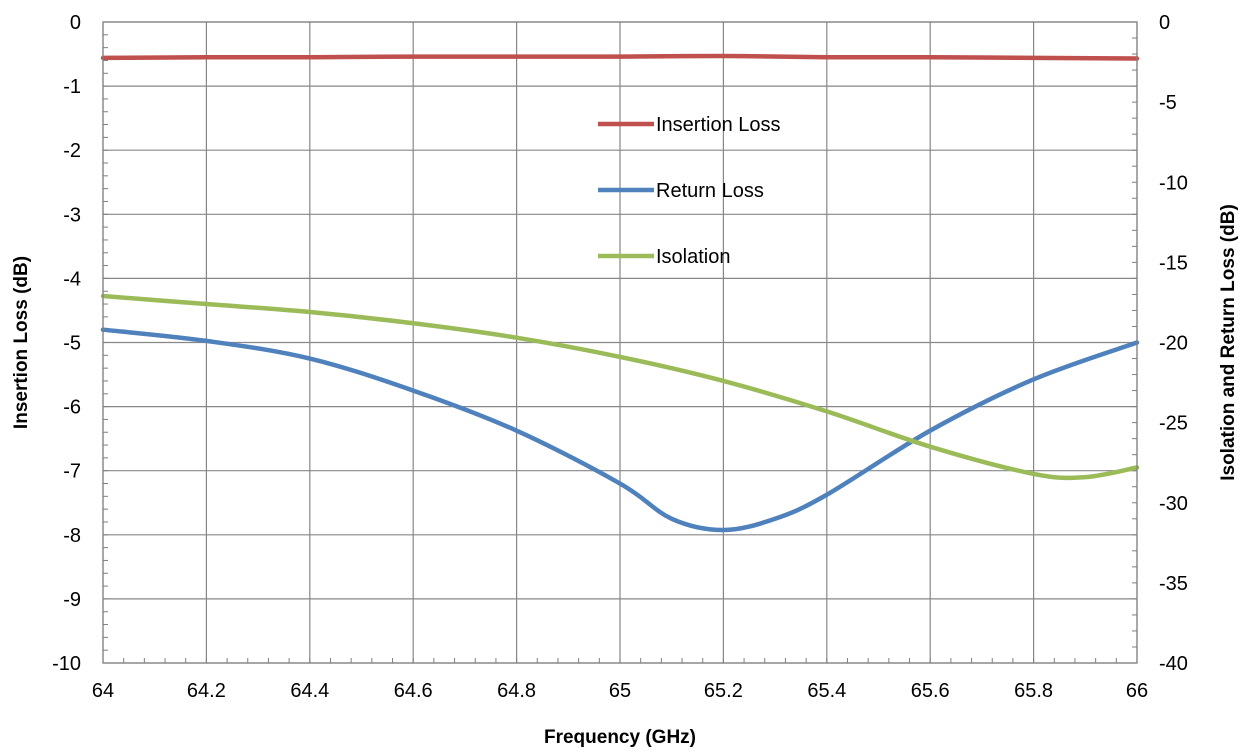 The image size is (1245, 752). What do you see at coordinates (1137, 691) in the screenshot?
I see `x-tick-label: 66` at bounding box center [1137, 691].